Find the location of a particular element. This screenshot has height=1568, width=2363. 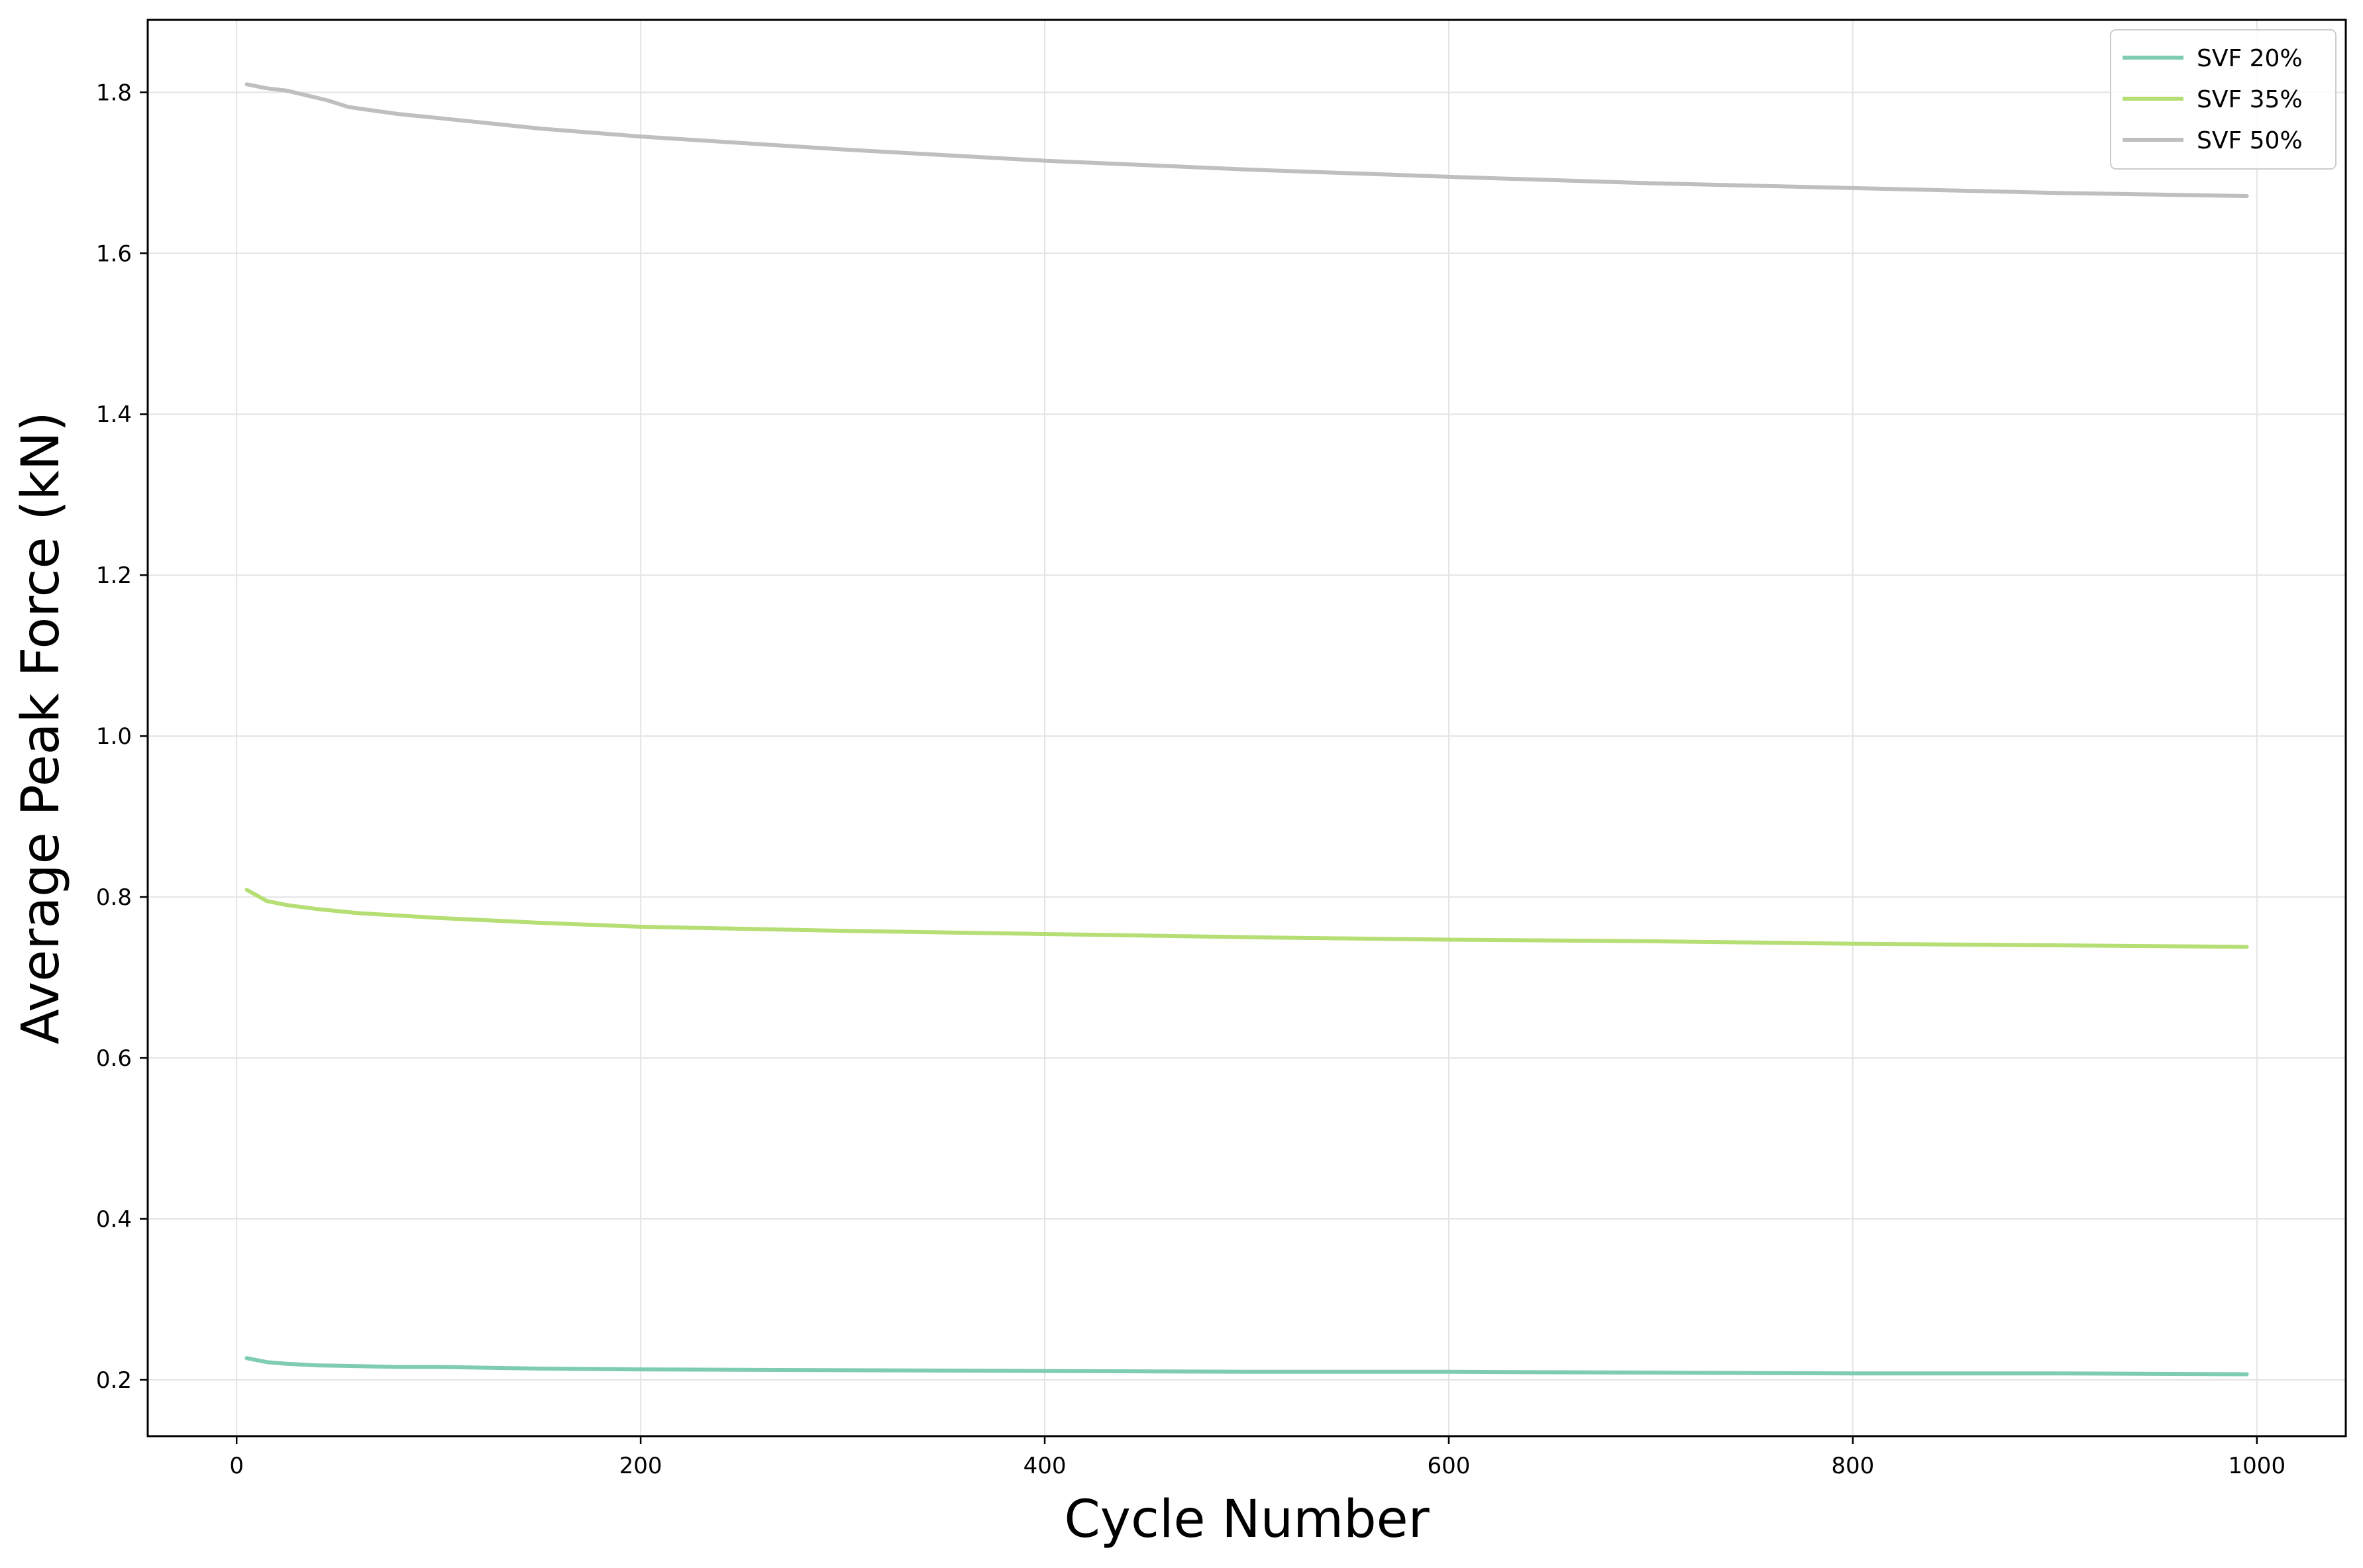

x-tick-label: 600 is located at coordinates (1449, 1466).